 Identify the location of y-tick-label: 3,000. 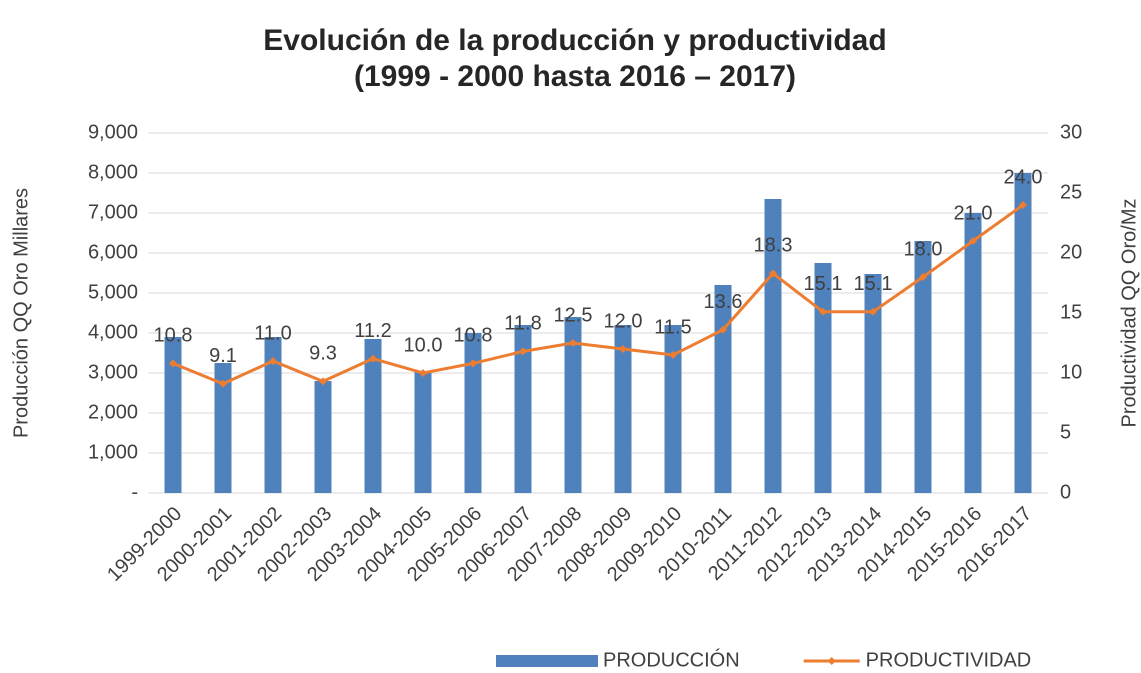
(113, 372).